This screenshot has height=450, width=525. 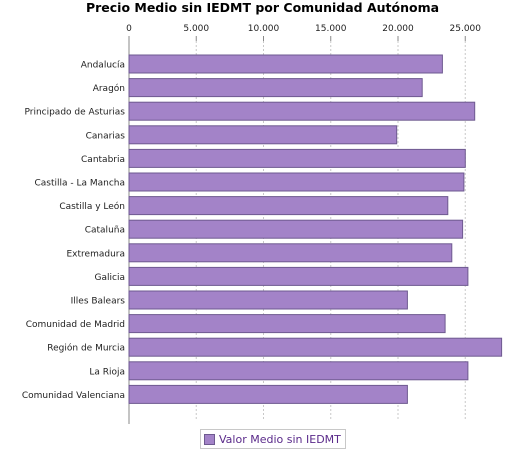 What do you see at coordinates (331, 29) in the screenshot?
I see `x-tick-label: 15.000` at bounding box center [331, 29].